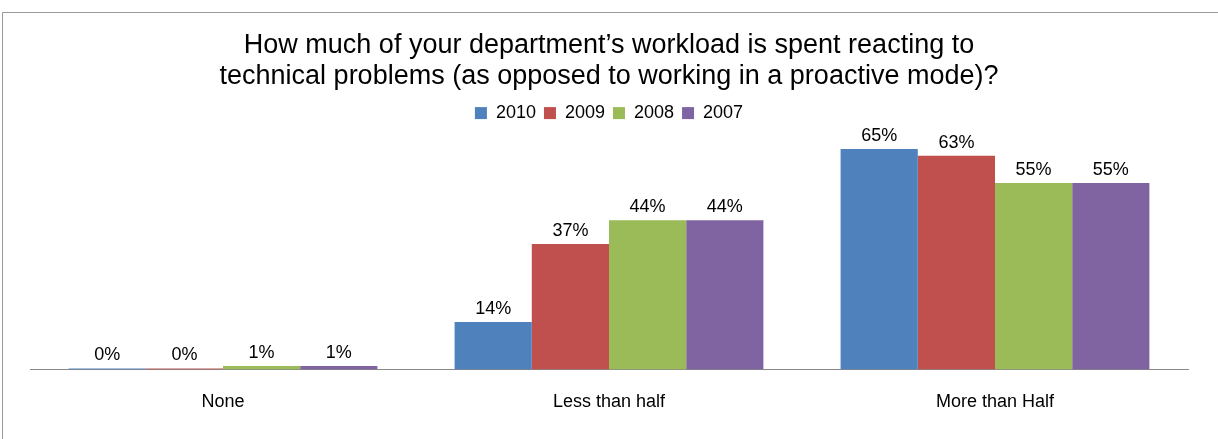 This screenshot has width=1218, height=439. What do you see at coordinates (609, 401) in the screenshot?
I see `x-tick-label: Less than half` at bounding box center [609, 401].